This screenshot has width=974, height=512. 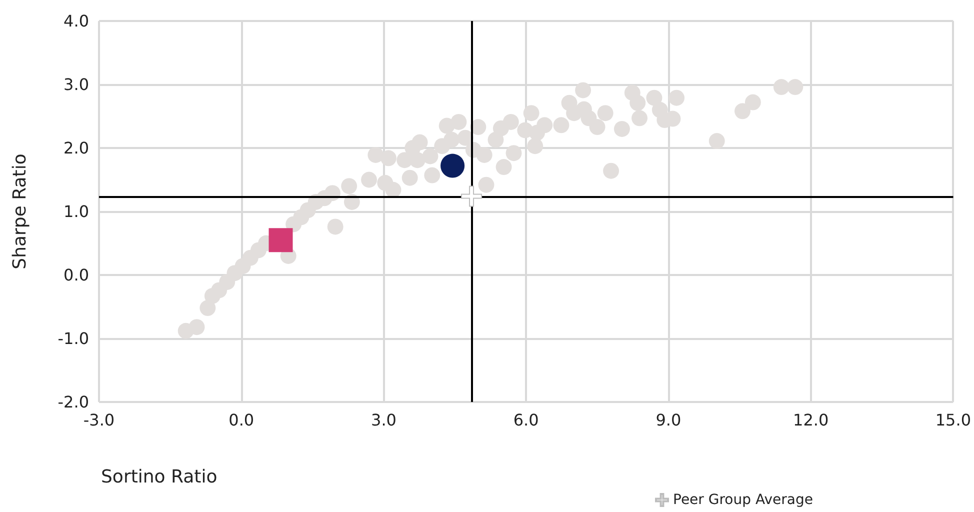 What do you see at coordinates (99, 420) in the screenshot?
I see `x-tick-label: -3.0` at bounding box center [99, 420].